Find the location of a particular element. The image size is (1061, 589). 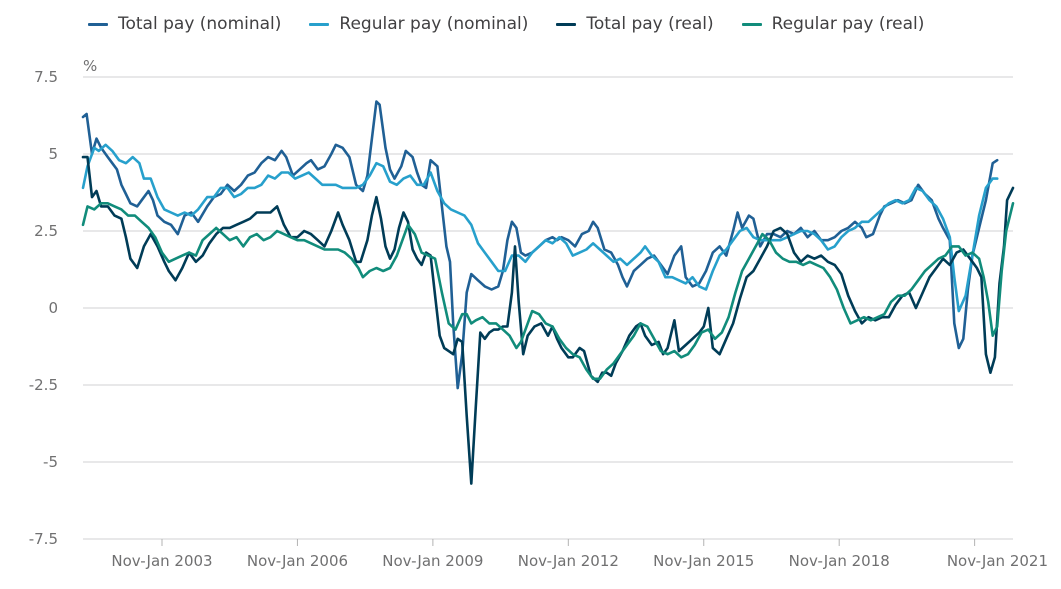

y-tick-label: 0 is located at coordinates (53, 308).